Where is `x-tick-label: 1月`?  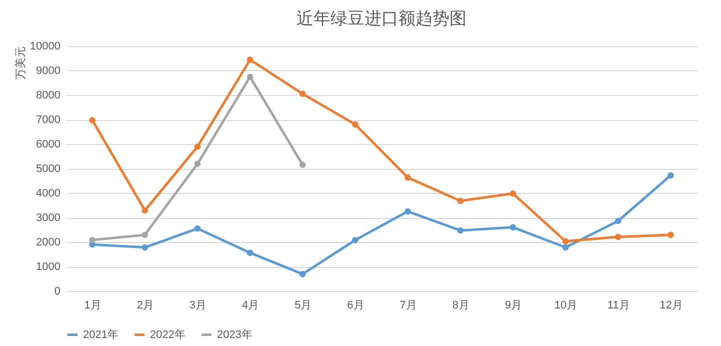
x-tick-label: 1月 is located at coordinates (93, 306).